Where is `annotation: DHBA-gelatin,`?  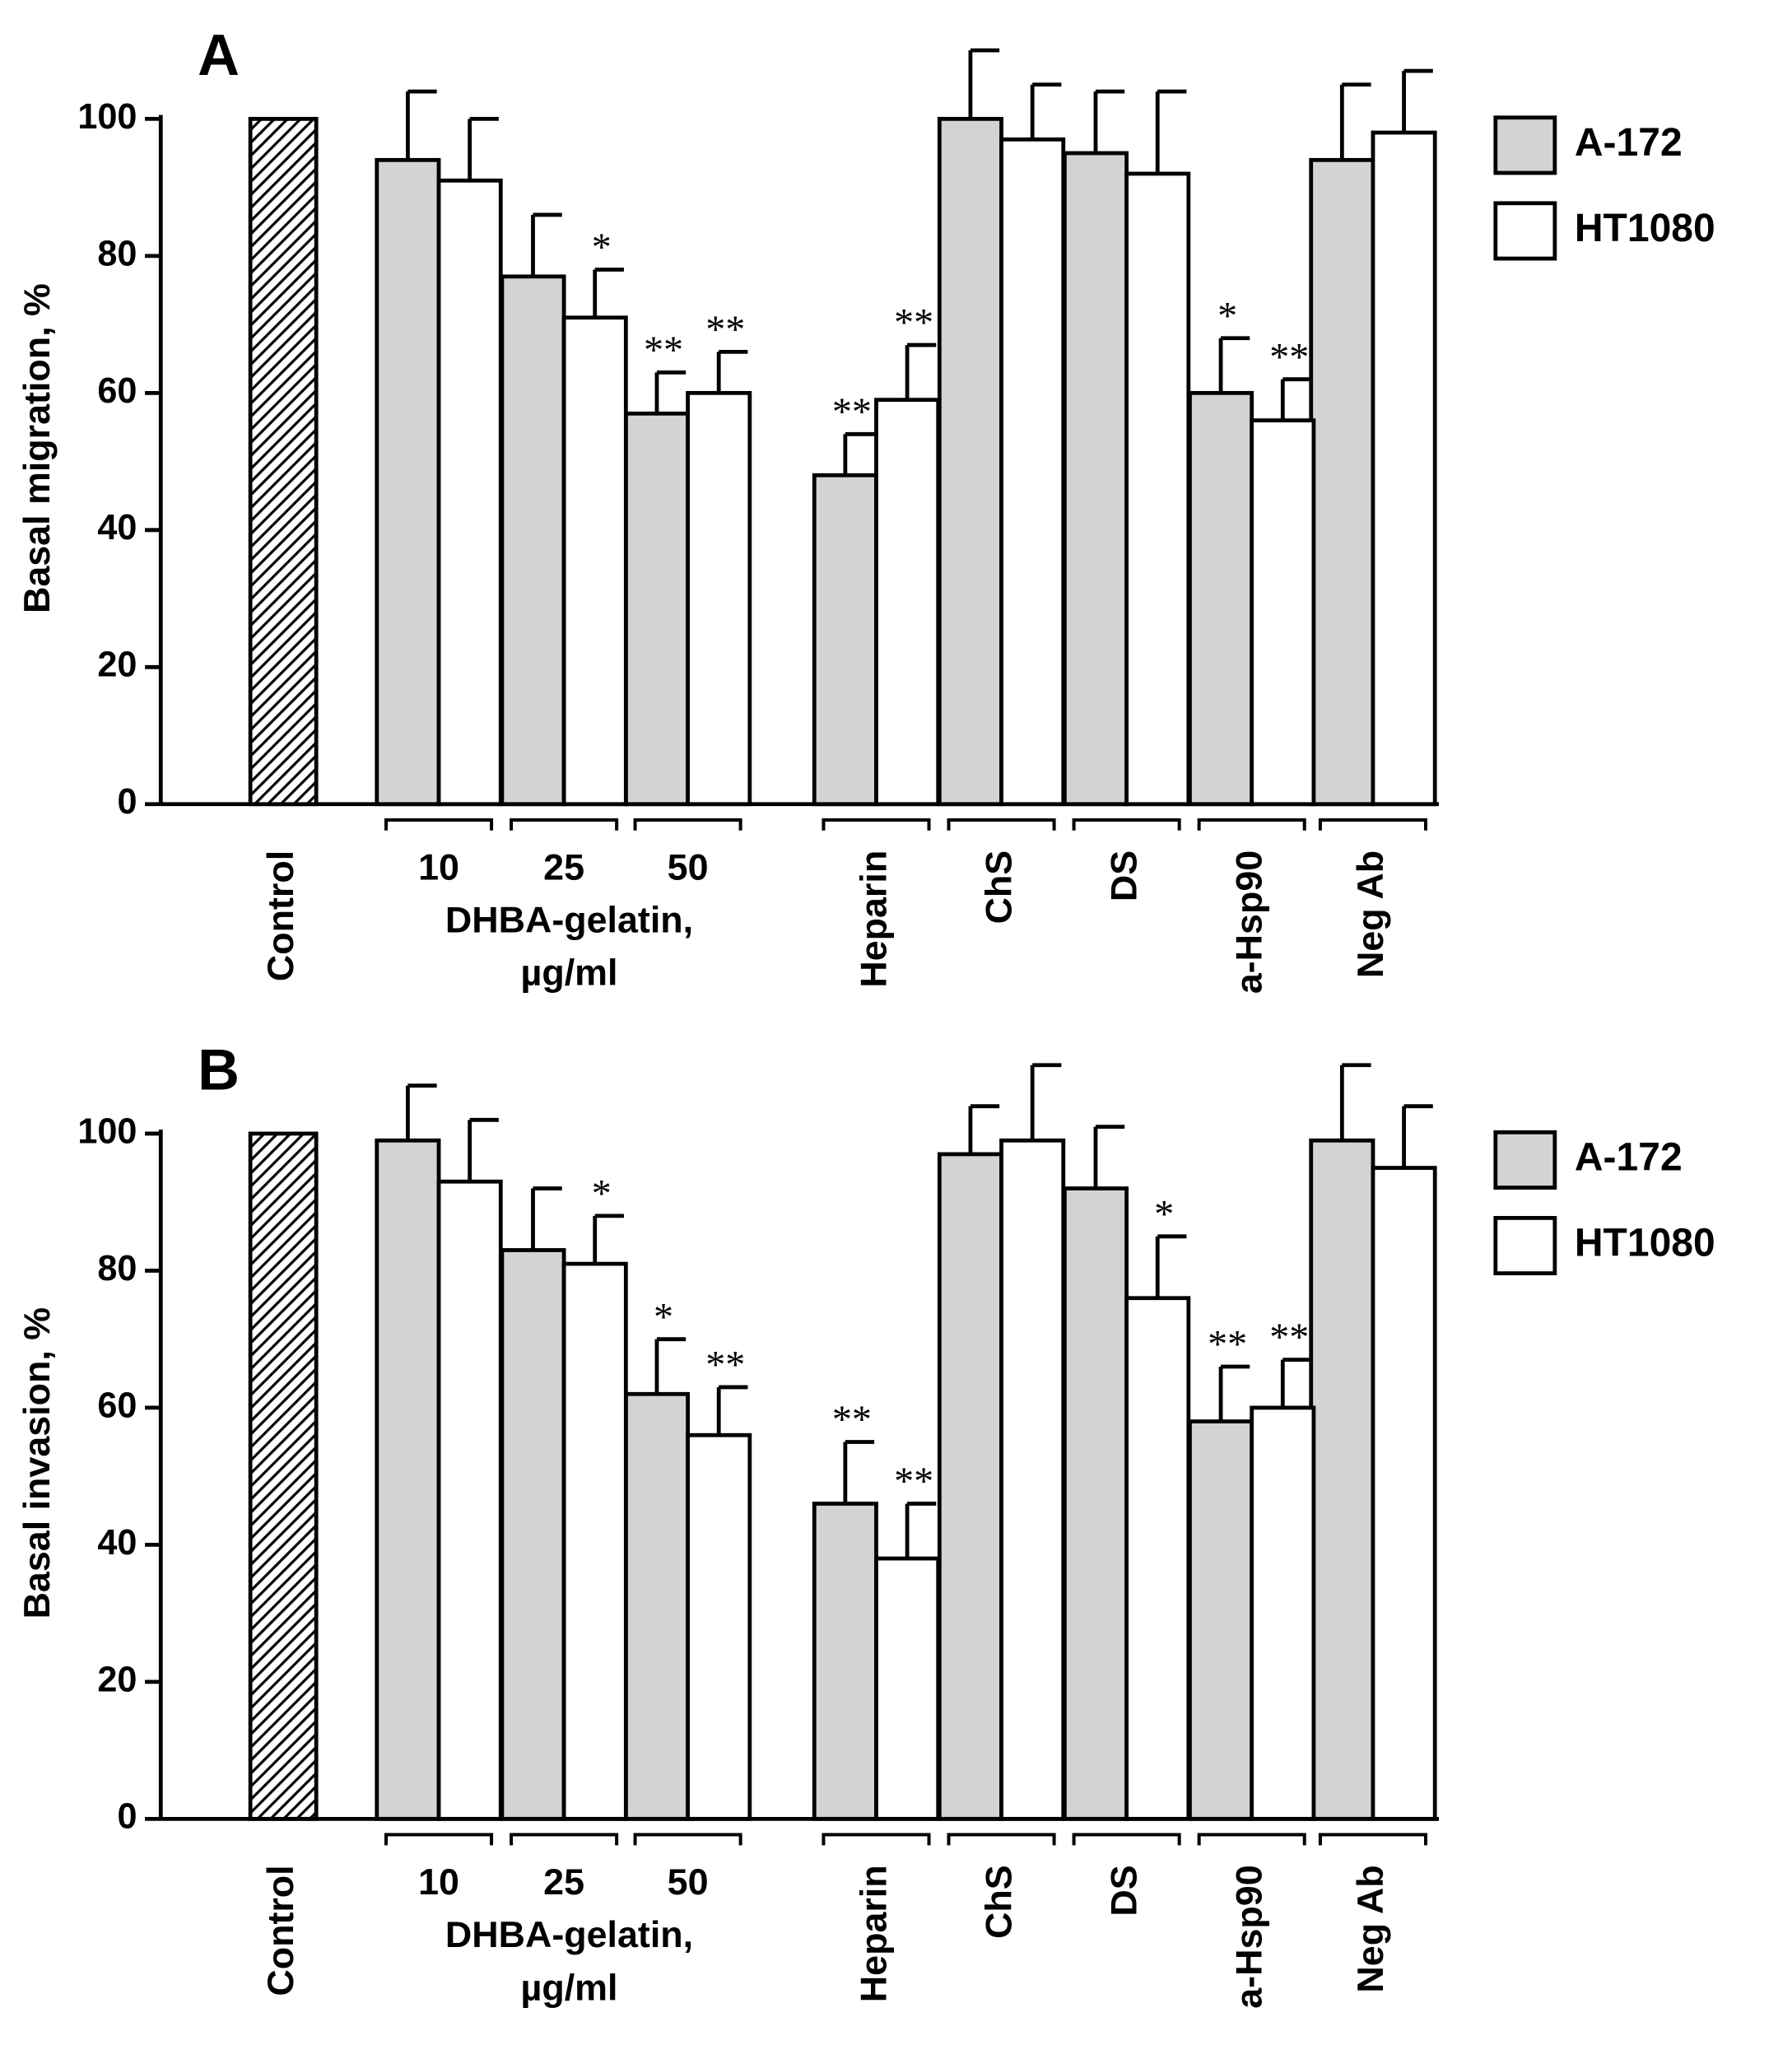 annotation: DHBA-gelatin, is located at coordinates (569, 1934).